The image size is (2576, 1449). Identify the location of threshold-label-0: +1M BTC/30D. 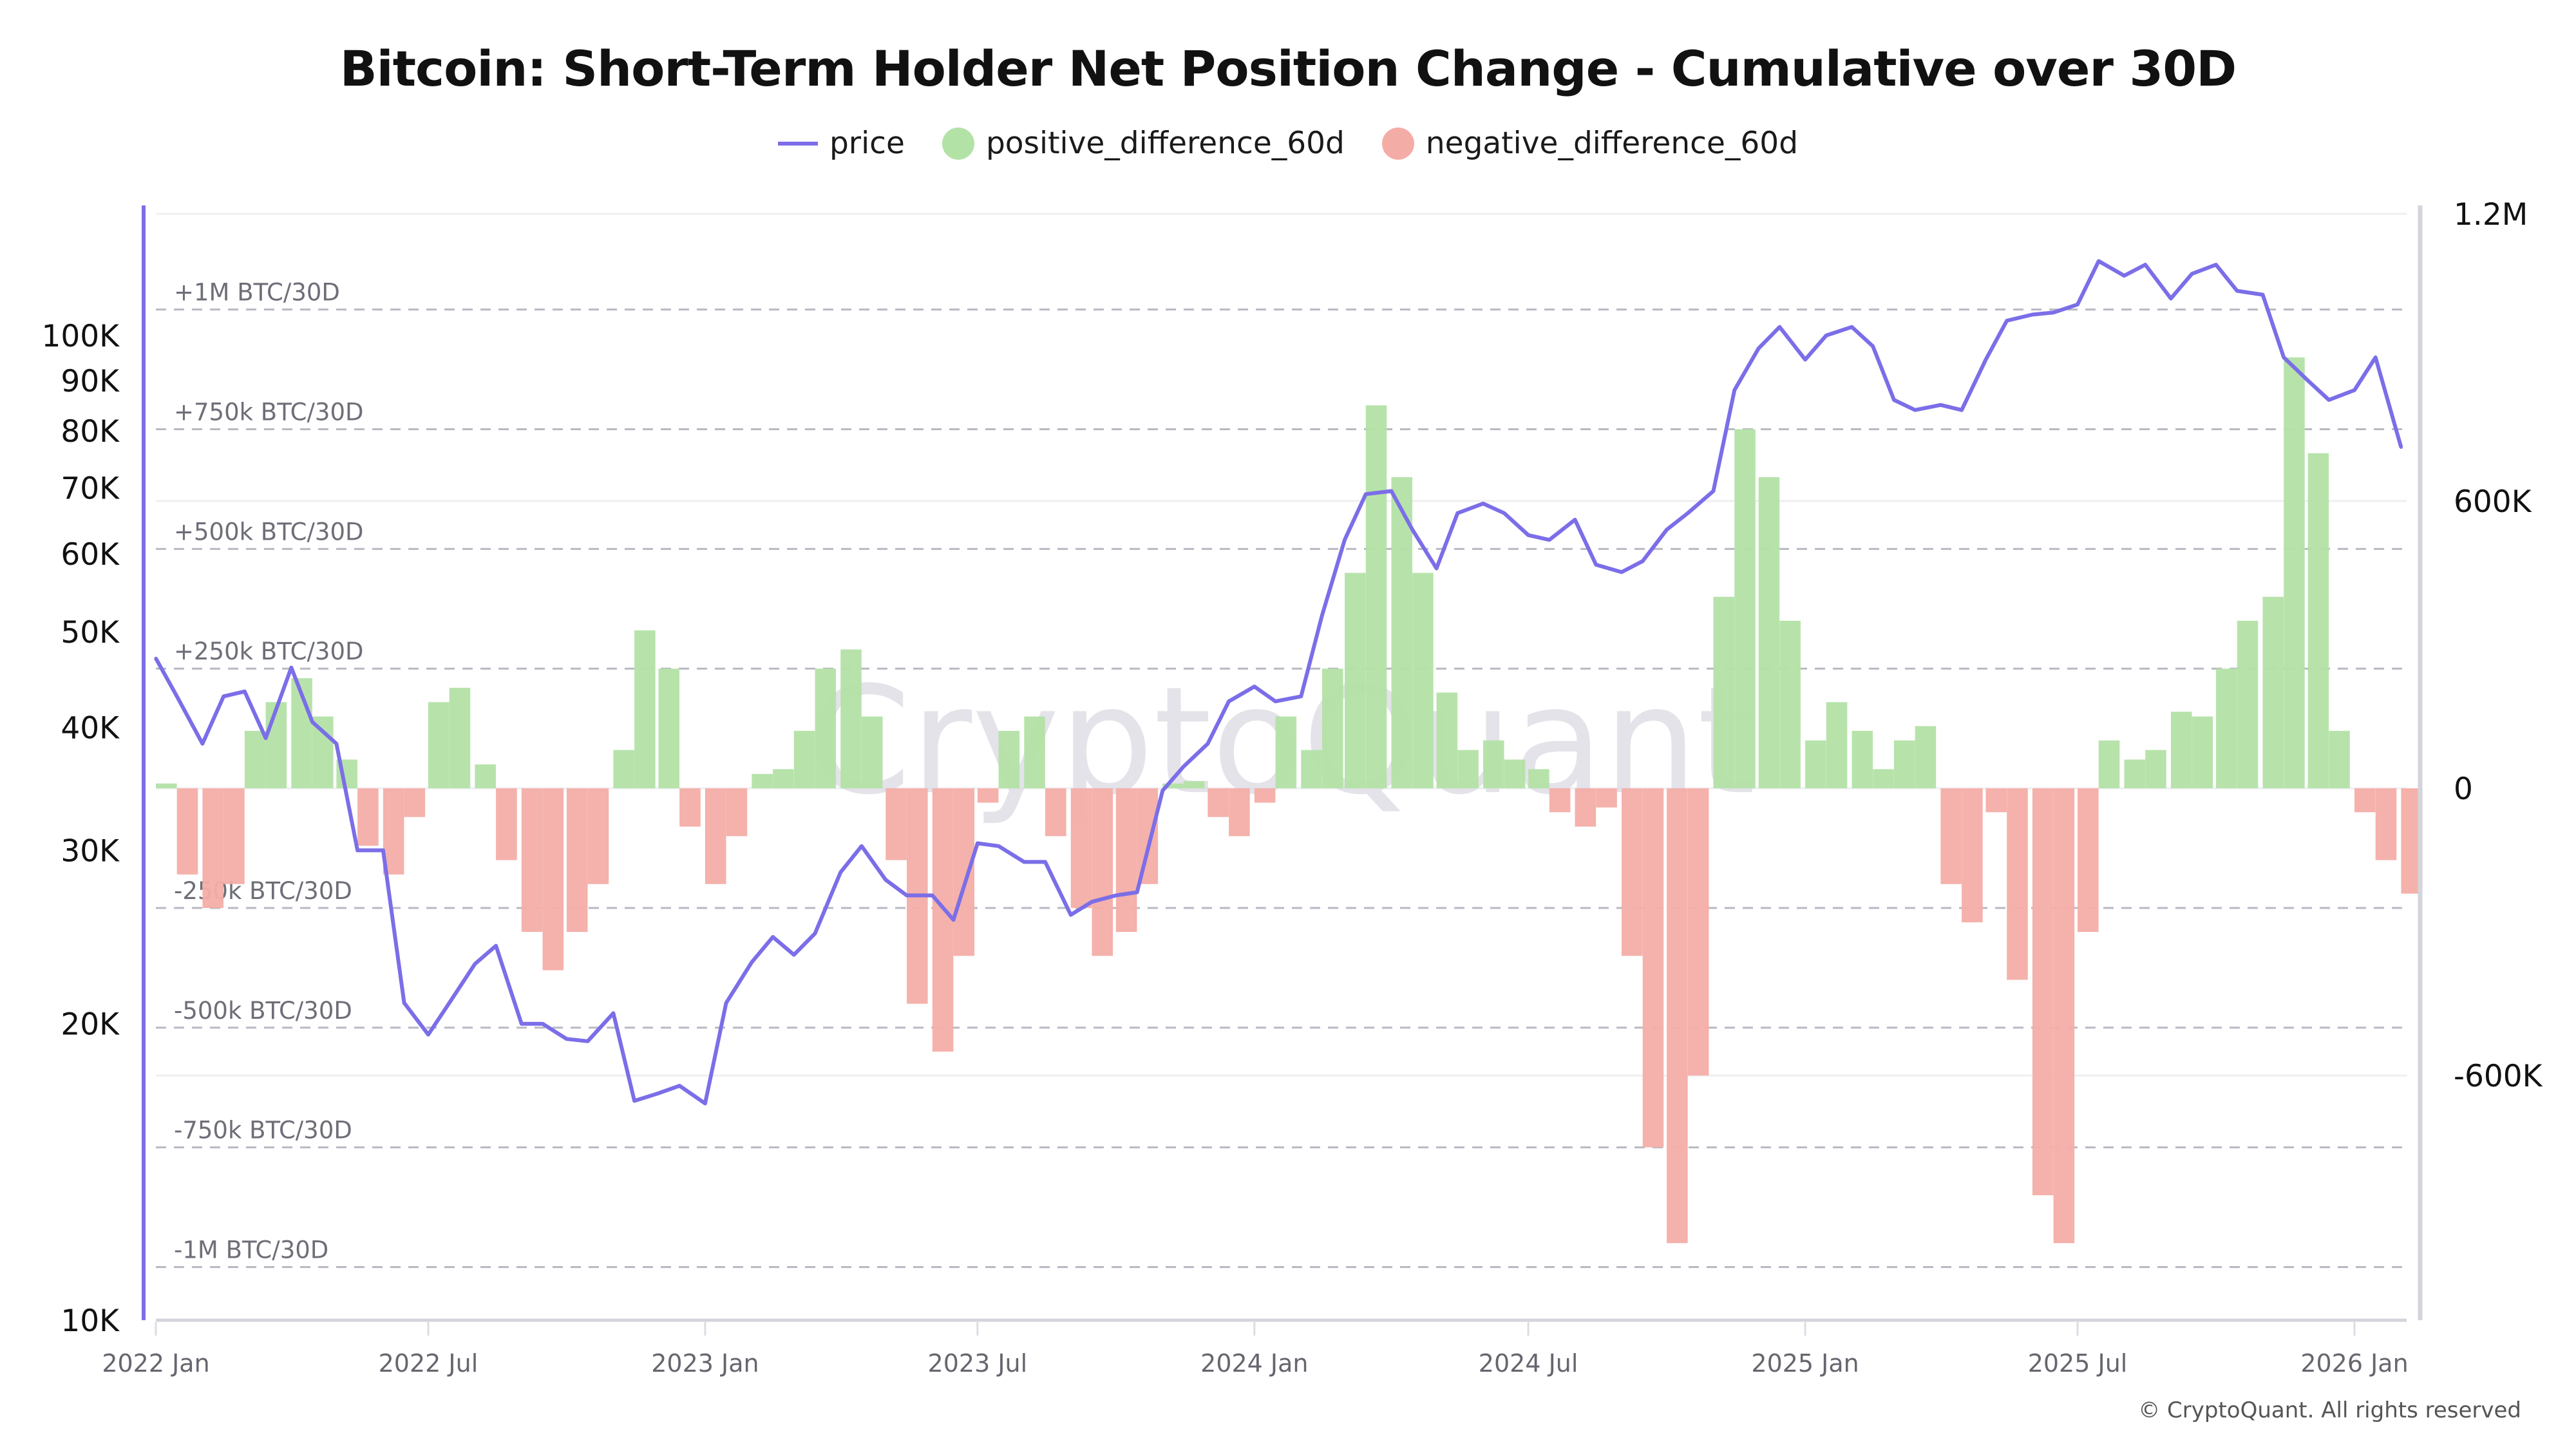
(257, 293).